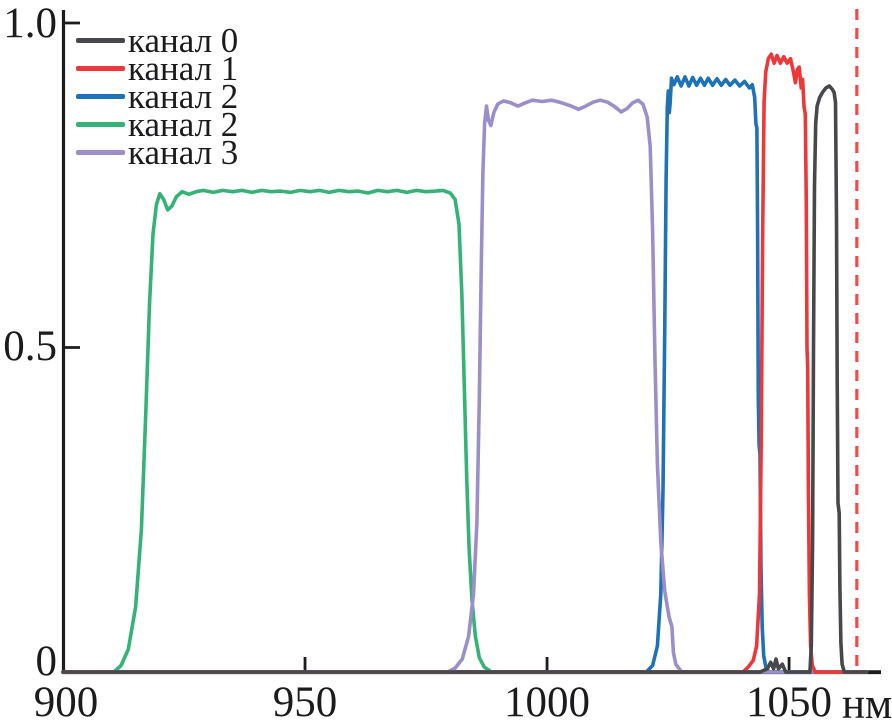 This screenshot has width=892, height=726. I want to click on y-tick-label-1-0: 1.0, so click(30, 23).